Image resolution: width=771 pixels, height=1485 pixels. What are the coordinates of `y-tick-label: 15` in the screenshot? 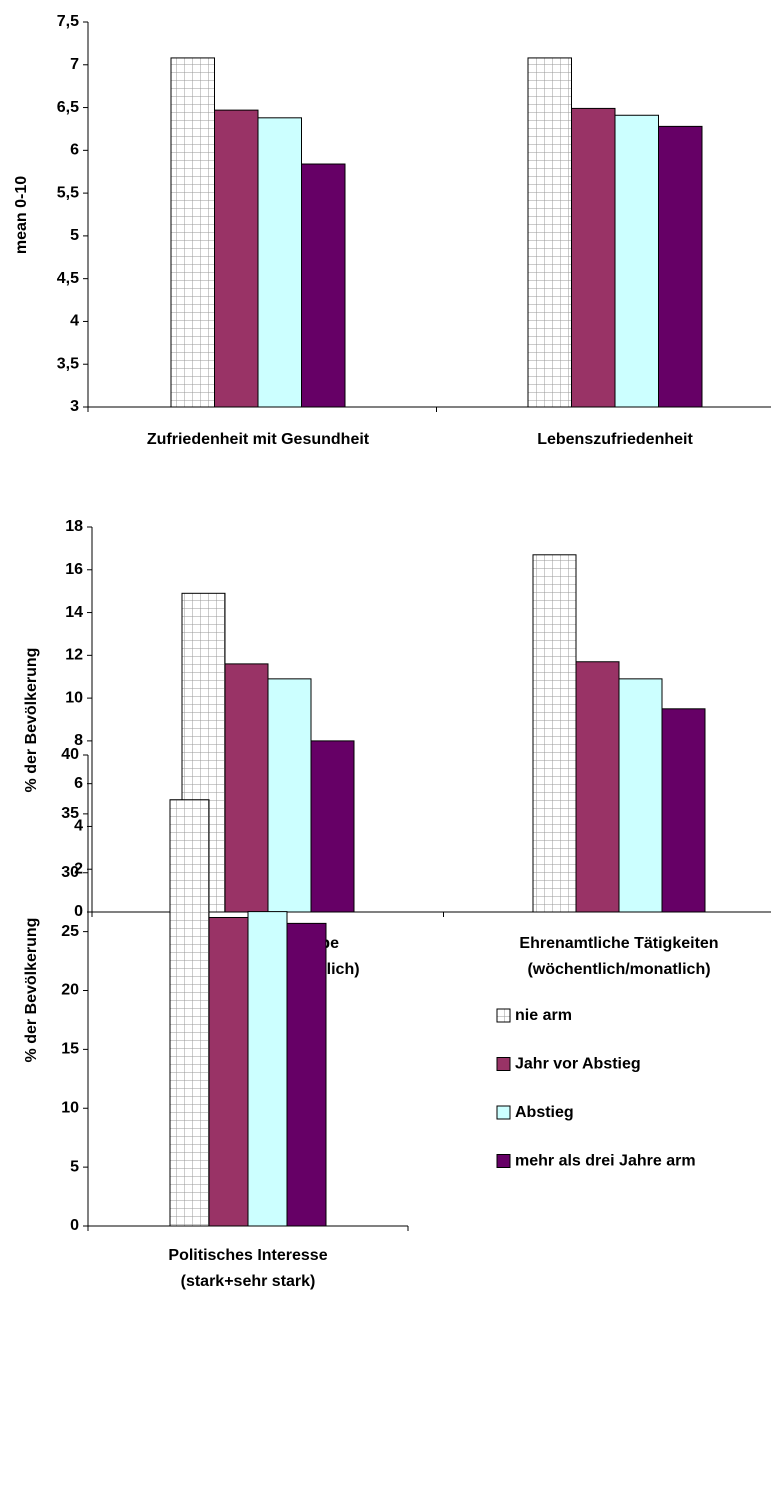 It's located at (70, 1049).